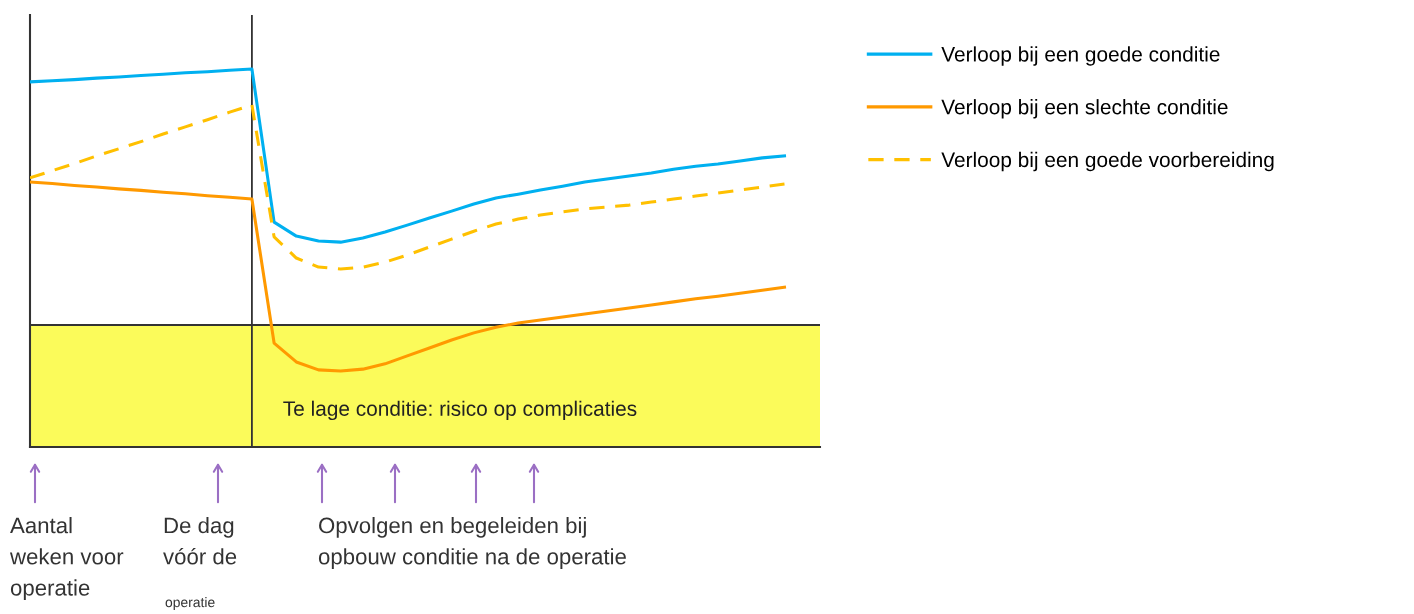 The width and height of the screenshot is (1414, 614). Describe the element at coordinates (472, 543) in the screenshot. I see `text: Opvolgen en begeleiden bij opbouw conditie na de operatie` at that location.